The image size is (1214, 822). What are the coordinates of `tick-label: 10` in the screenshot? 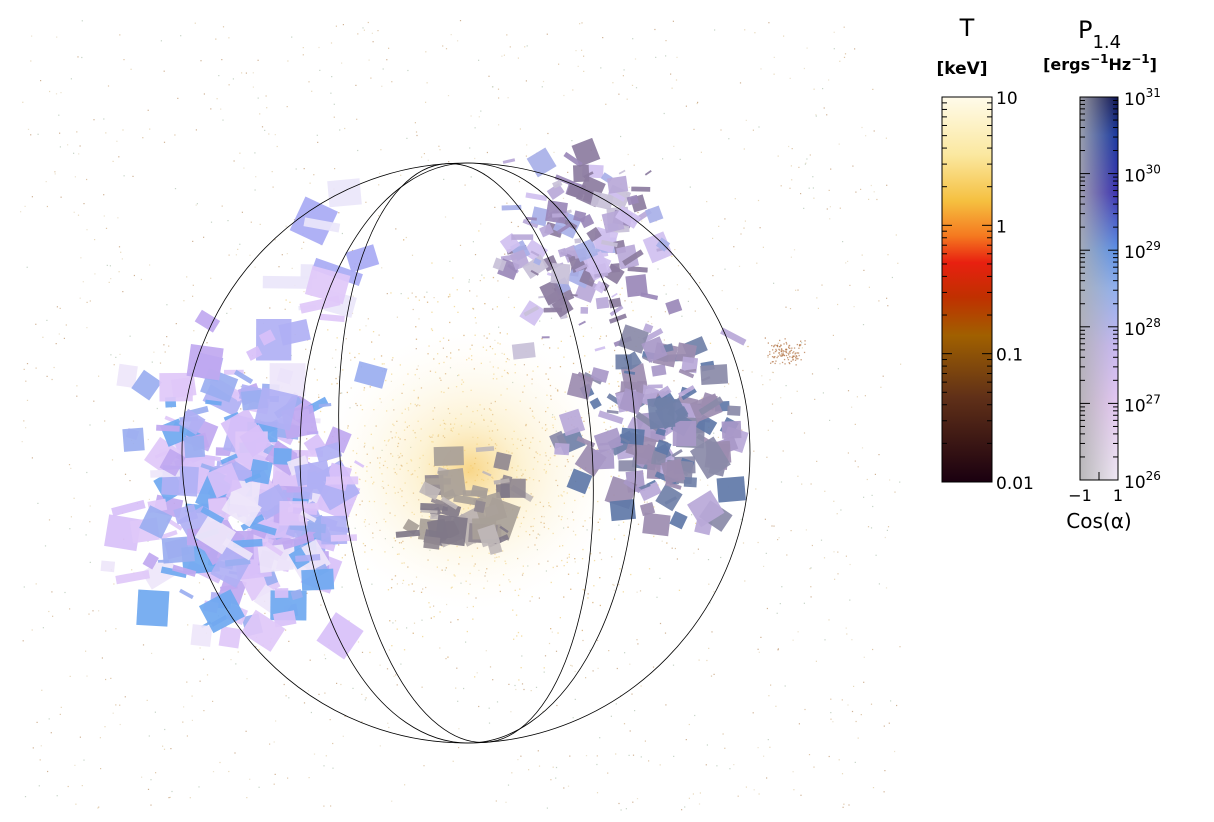 It's located at (1007, 99).